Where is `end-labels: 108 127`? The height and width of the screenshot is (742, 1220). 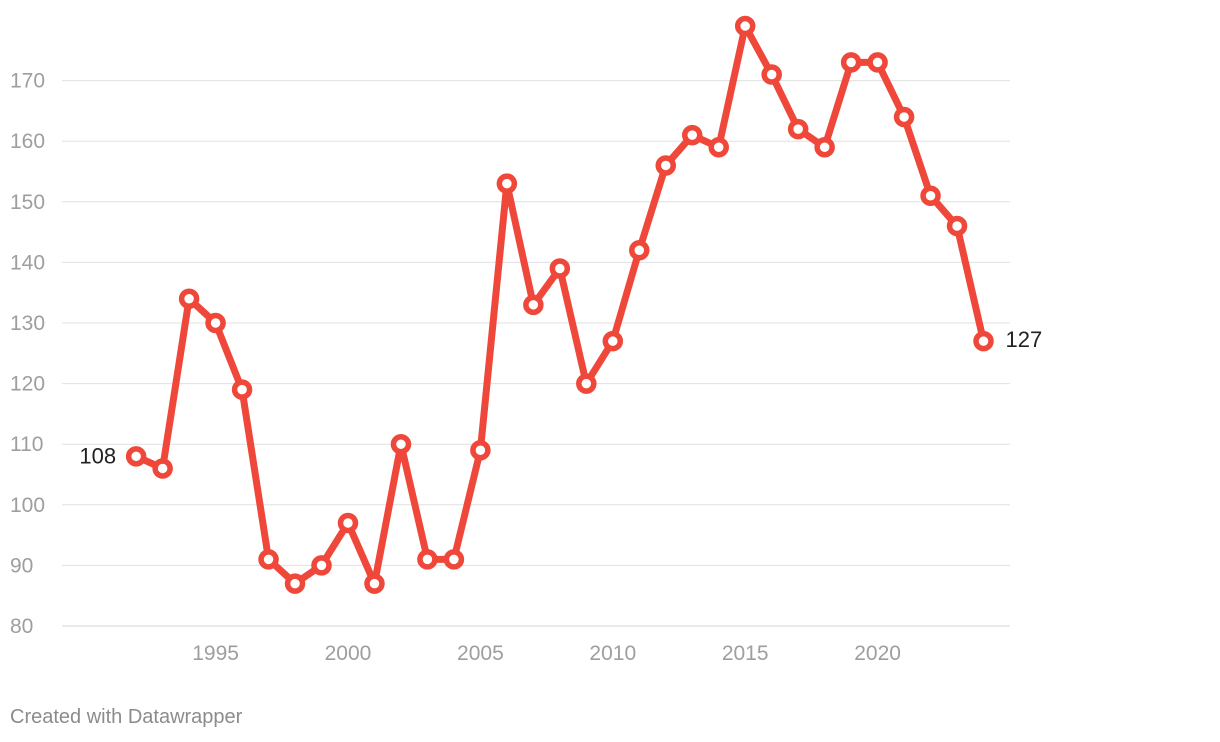 end-labels: 108 127 is located at coordinates (560, 397).